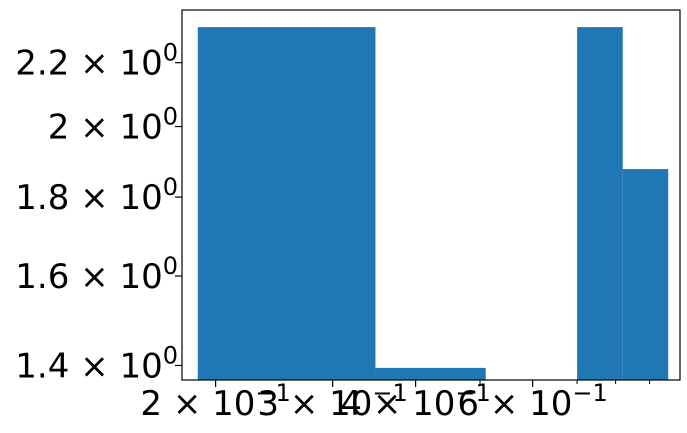 The image size is (687, 433). I want to click on x-tick-label: 4 × 10⁻¹, so click(415, 401).